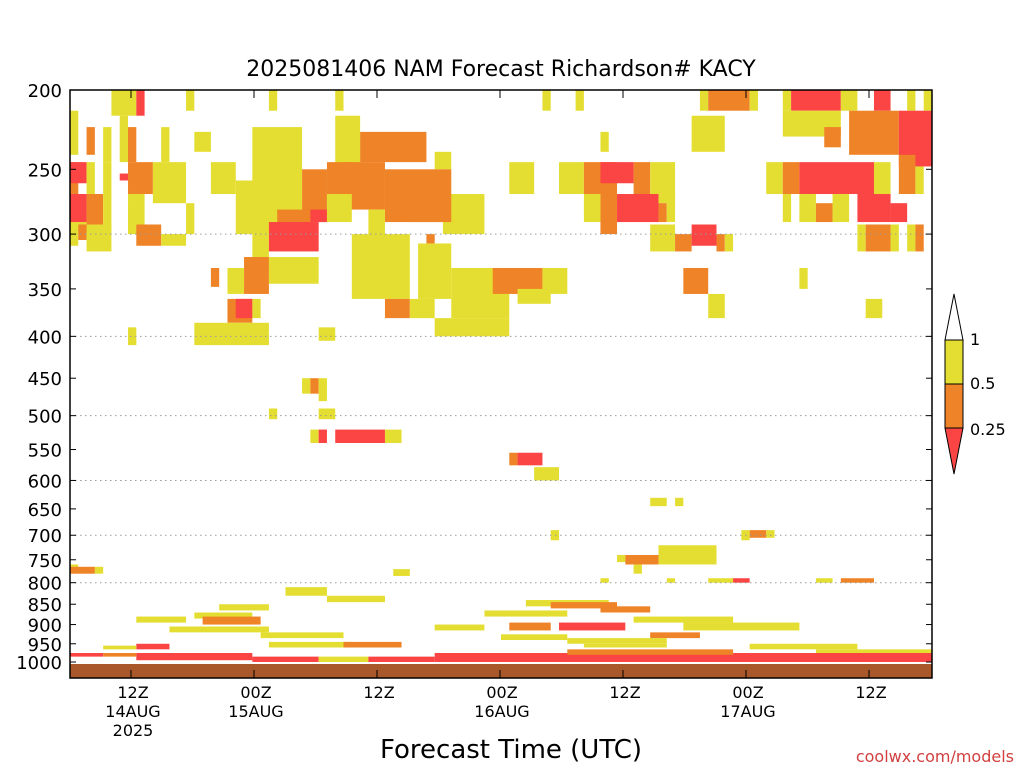  What do you see at coordinates (747, 711) in the screenshot?
I see `x-tick-label: 17AUG` at bounding box center [747, 711].